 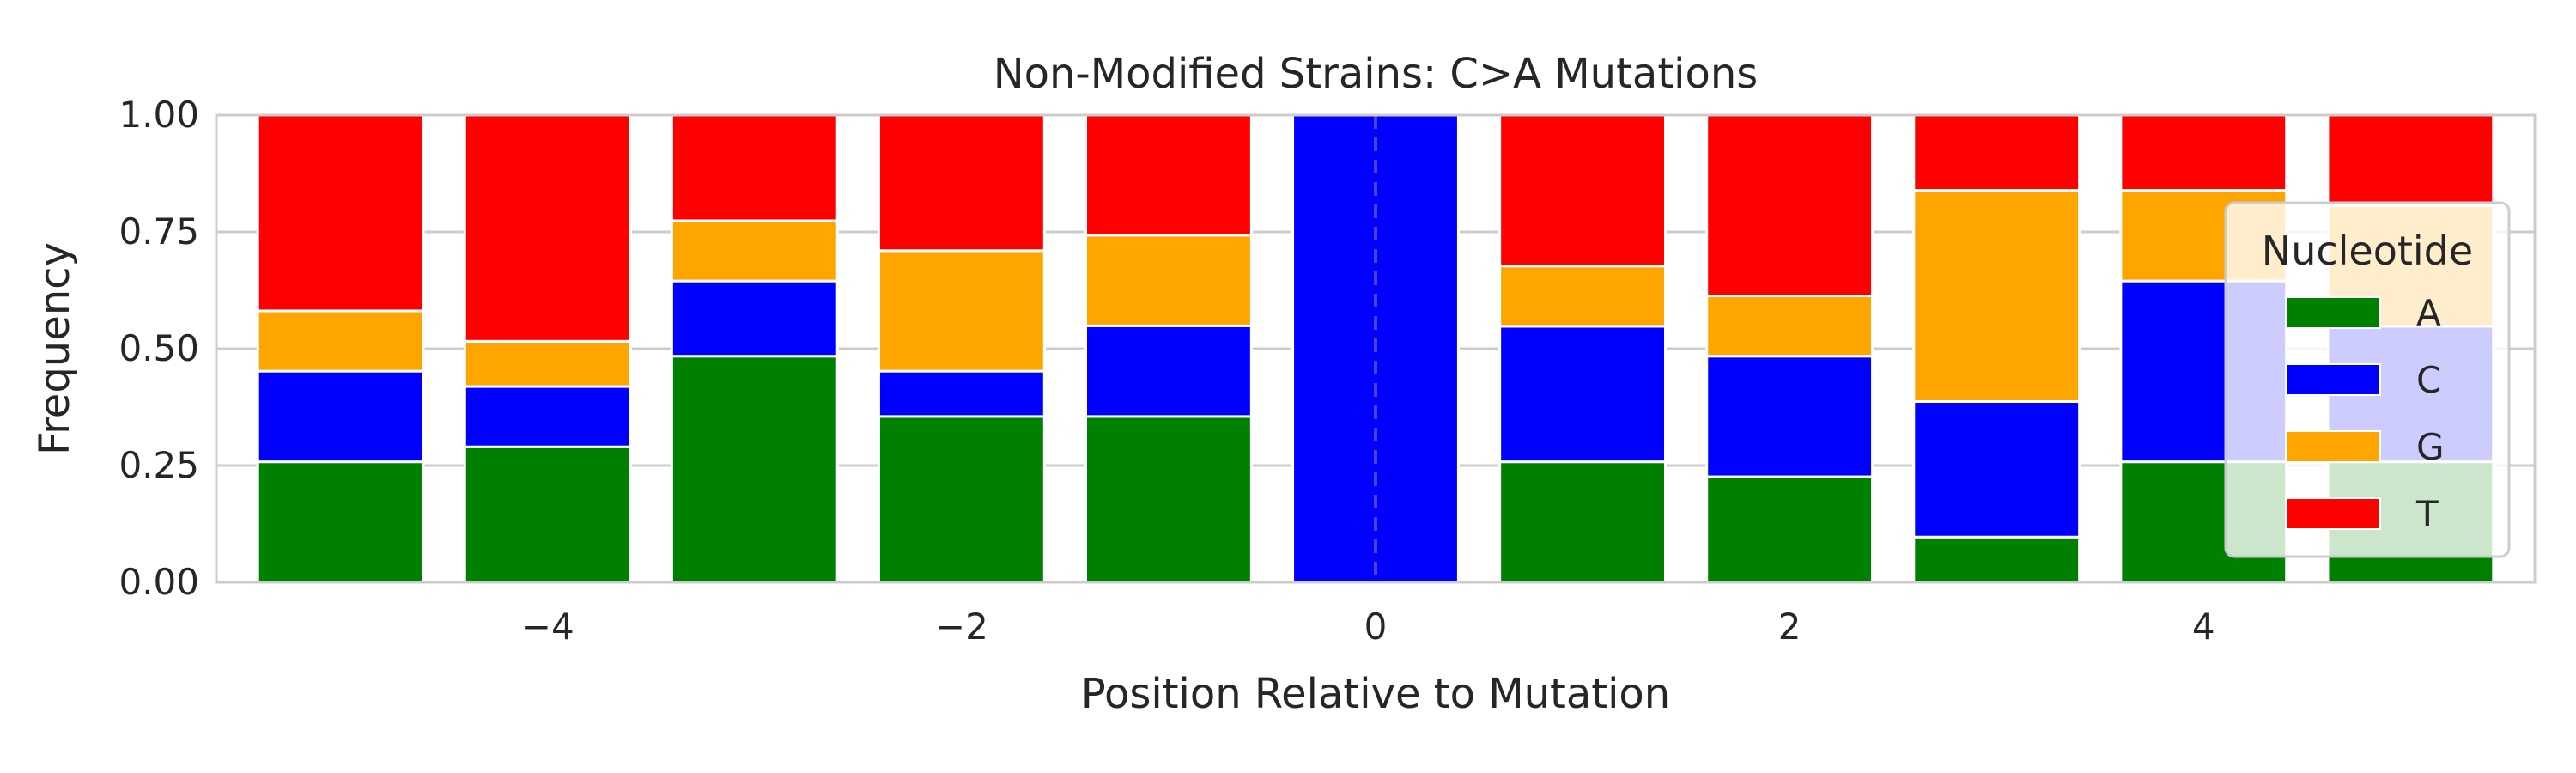 What do you see at coordinates (1375, 694) in the screenshot?
I see `x-axis-label: Position Relative to Mutation` at bounding box center [1375, 694].